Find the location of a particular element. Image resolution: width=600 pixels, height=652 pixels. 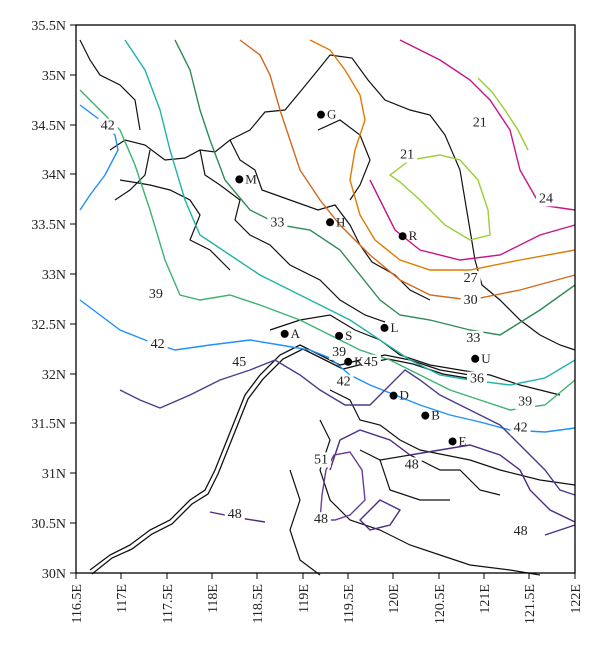

lat-label: 31.5N is located at coordinates (48, 424).